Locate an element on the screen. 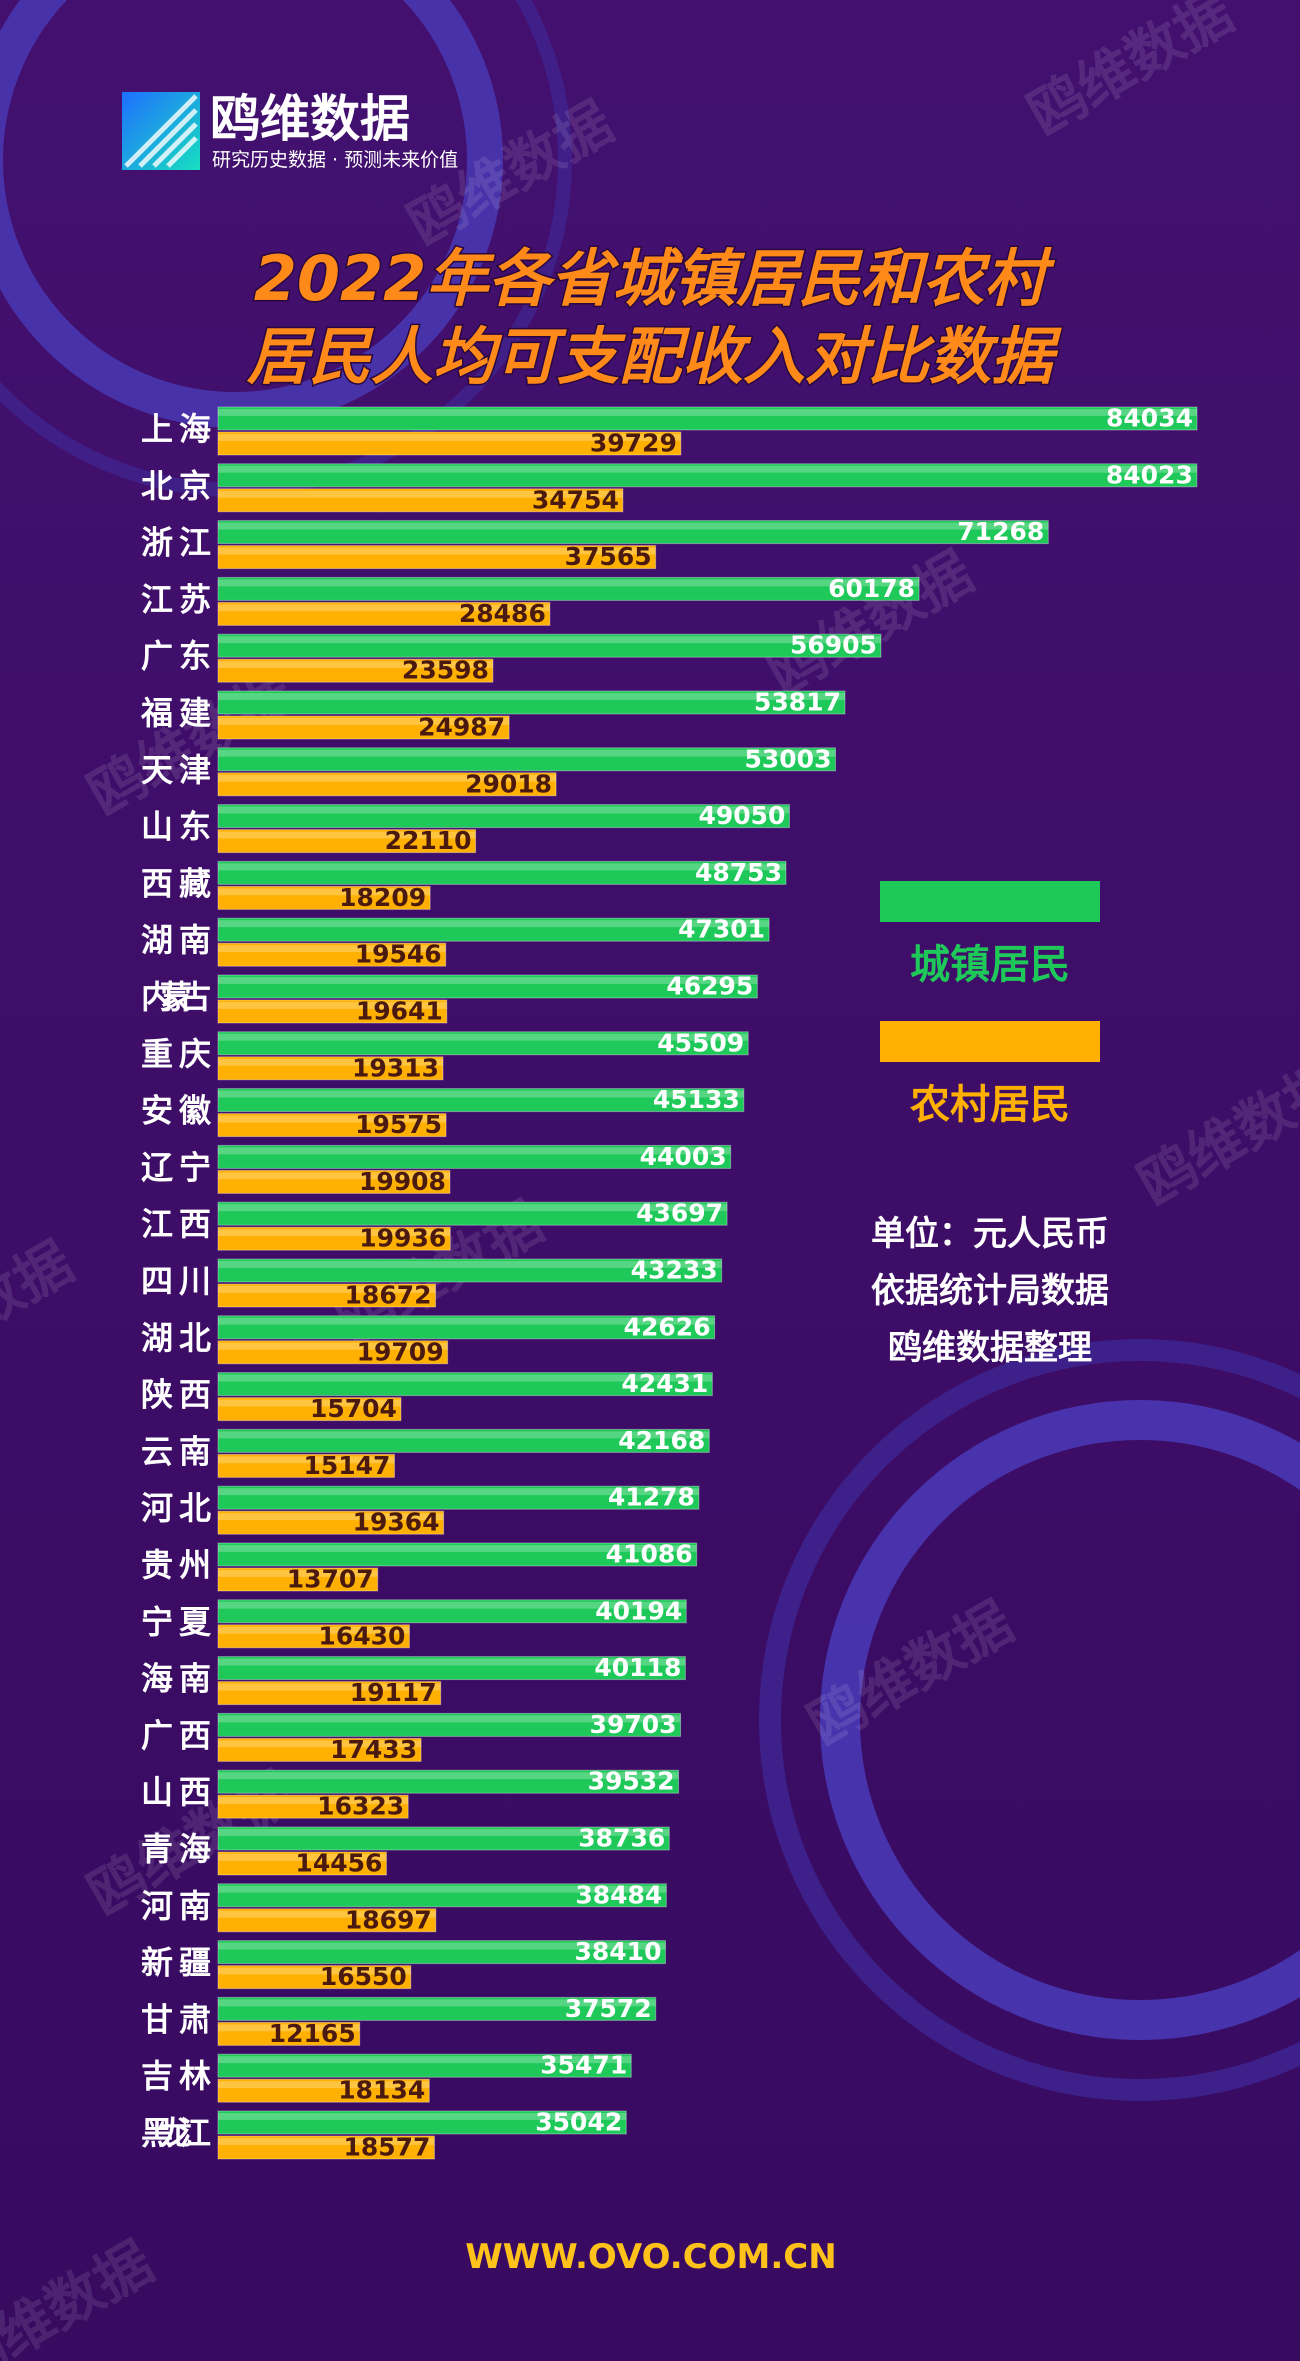 The width and height of the screenshot is (1300, 2361). value-label: 40194 is located at coordinates (638, 1610).